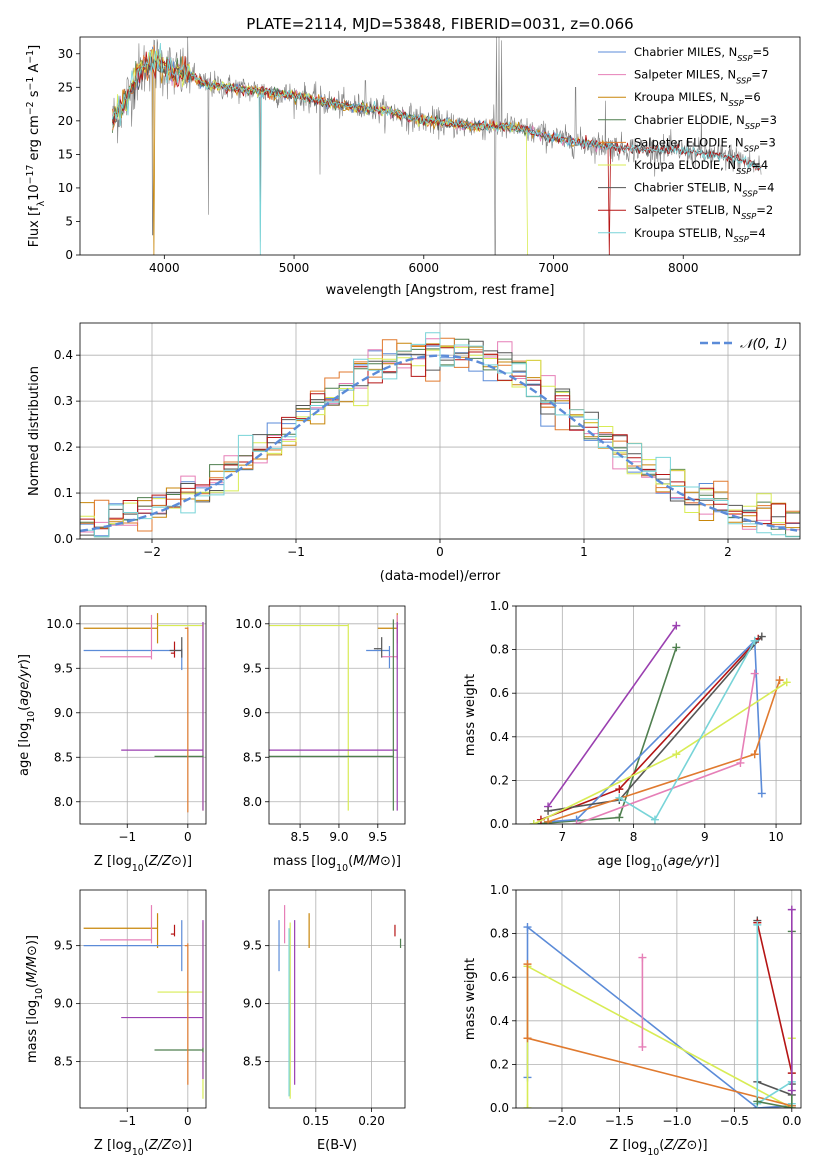 Image resolution: width=819 pixels, height=1170 pixels. What do you see at coordinates (584, 552) in the screenshot?
I see `x-tick-label: 1` at bounding box center [584, 552].